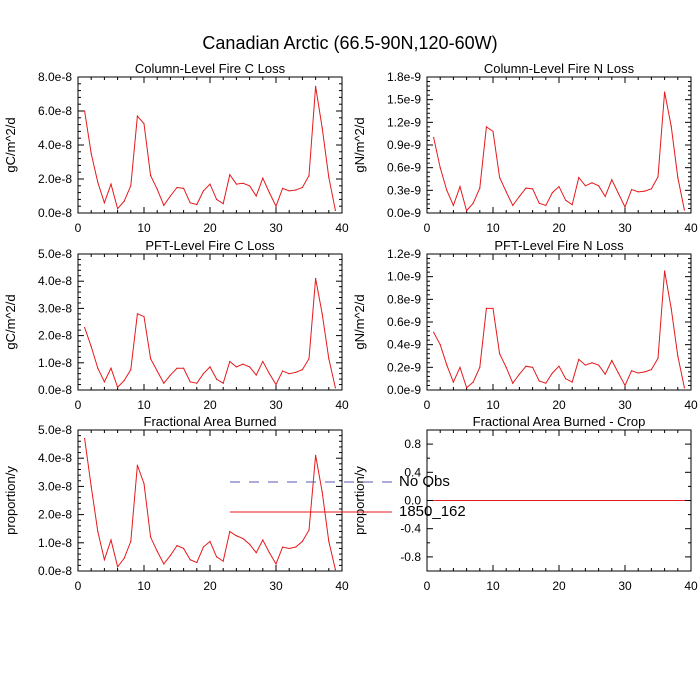  I want to click on y-tick-label: 0.0e-8, so click(55, 390).